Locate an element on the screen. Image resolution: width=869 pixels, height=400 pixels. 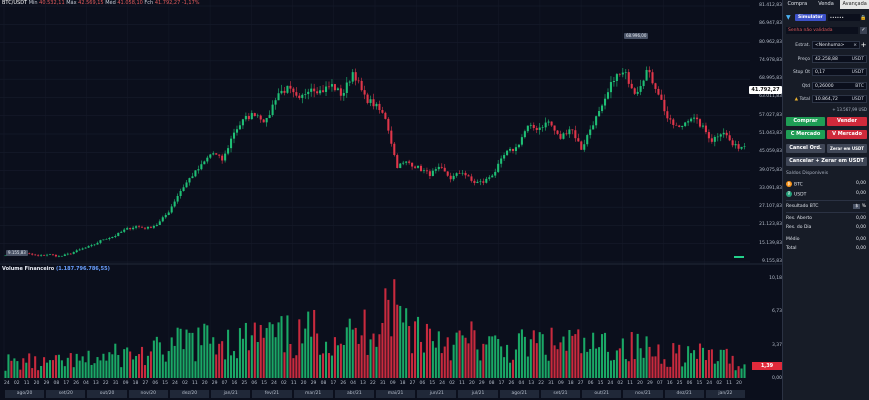
warning-icon: ▲ is located at coordinates (796, 99).